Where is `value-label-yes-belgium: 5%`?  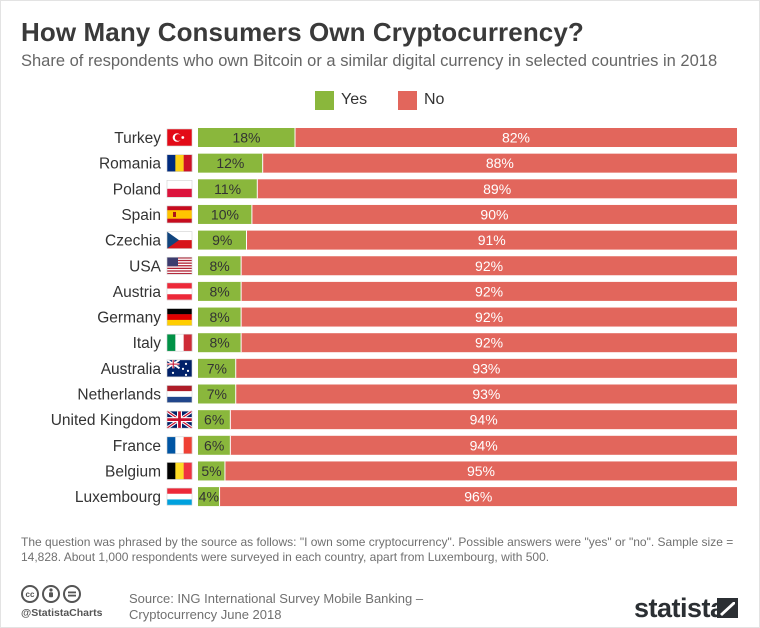
value-label-yes-belgium: 5% is located at coordinates (211, 471).